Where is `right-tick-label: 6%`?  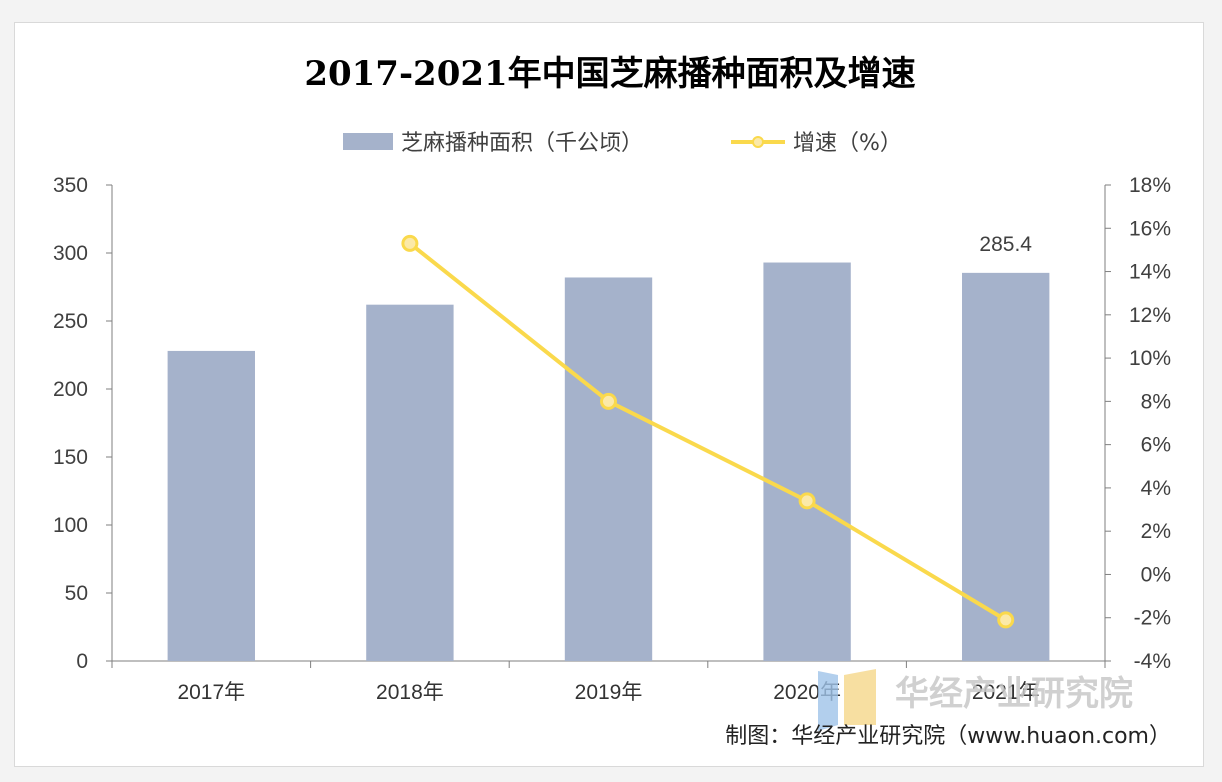
right-tick-label: 6% is located at coordinates (1156, 445).